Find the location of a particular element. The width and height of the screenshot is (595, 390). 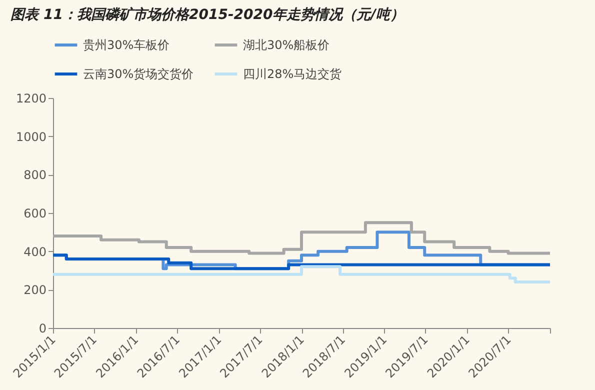

y-tick-label: 1200 is located at coordinates (31, 99).